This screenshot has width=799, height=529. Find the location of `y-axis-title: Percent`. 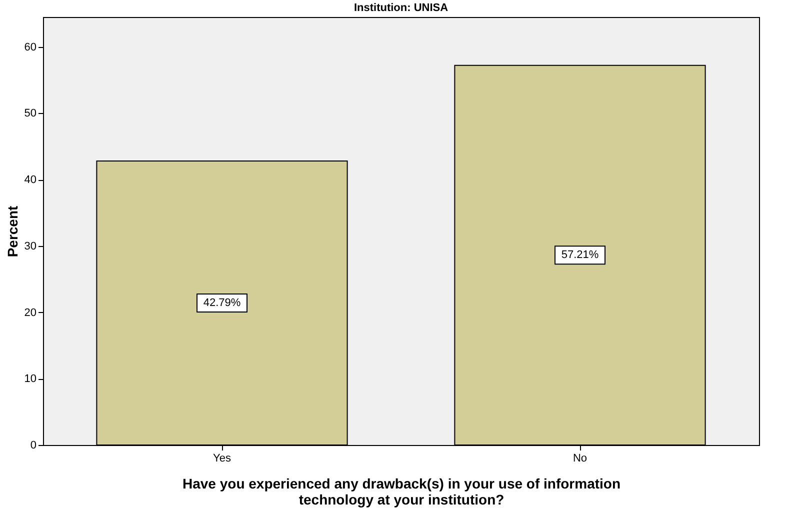

y-axis-title: Percent is located at coordinates (12, 231).